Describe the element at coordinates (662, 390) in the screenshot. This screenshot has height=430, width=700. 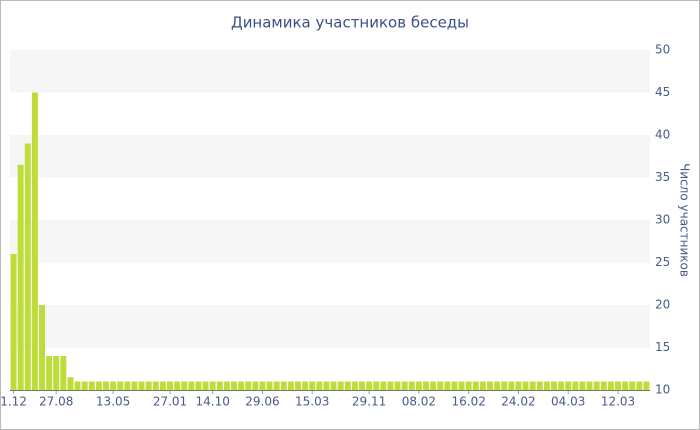
I see `y-tick-label: 10` at that location.